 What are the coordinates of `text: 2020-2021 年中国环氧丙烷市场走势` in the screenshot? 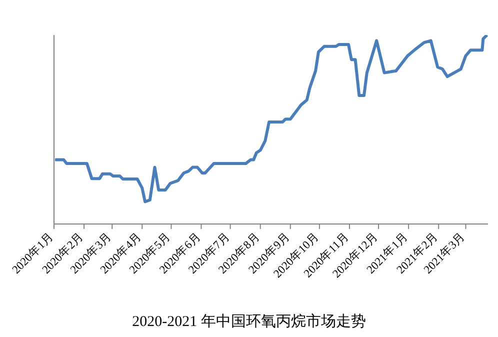 It's located at (249, 321).